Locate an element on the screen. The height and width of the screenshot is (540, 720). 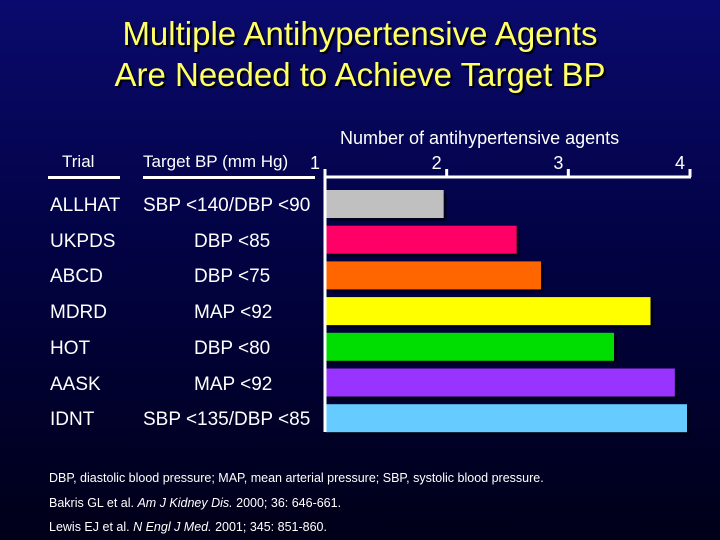
bar-abcd is located at coordinates (433, 275).